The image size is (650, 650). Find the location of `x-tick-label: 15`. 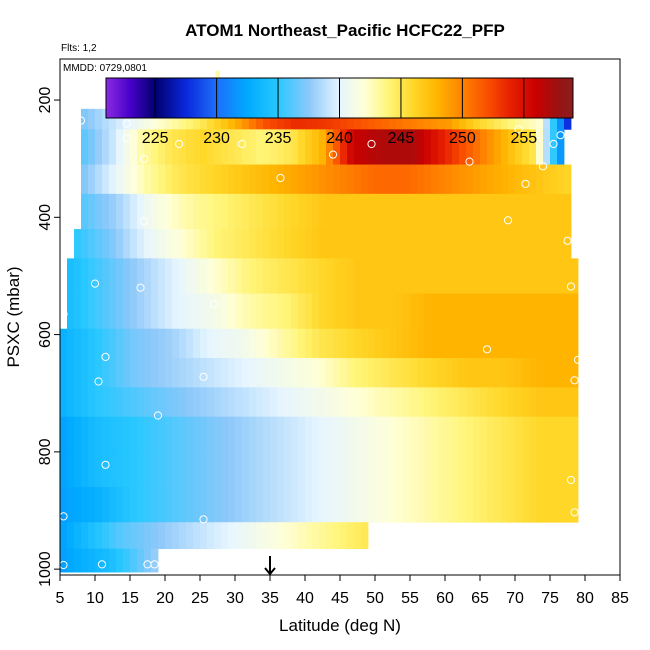

x-tick-label: 15 is located at coordinates (130, 598).